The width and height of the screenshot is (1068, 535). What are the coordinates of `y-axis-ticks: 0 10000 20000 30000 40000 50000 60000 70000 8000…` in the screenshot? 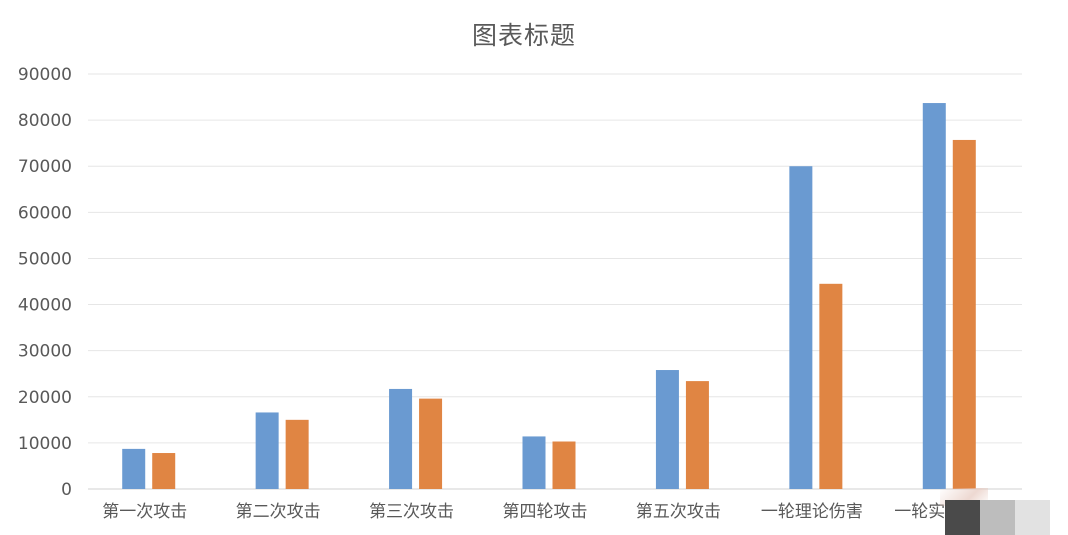 It's located at (45, 282).